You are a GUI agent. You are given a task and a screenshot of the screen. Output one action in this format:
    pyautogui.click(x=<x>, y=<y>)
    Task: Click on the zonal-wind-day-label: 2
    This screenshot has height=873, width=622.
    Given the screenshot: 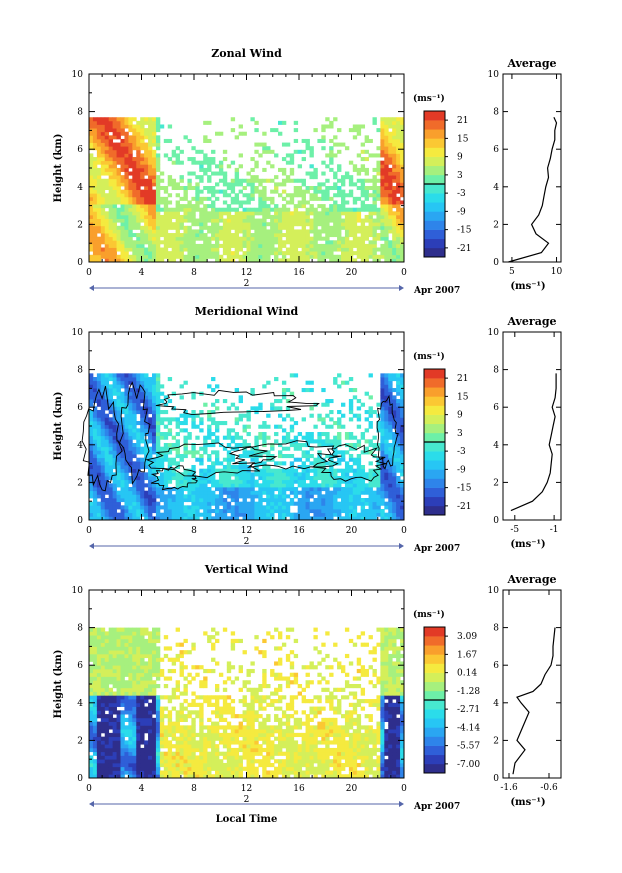 What is the action you would take?
    pyautogui.click(x=247, y=284)
    